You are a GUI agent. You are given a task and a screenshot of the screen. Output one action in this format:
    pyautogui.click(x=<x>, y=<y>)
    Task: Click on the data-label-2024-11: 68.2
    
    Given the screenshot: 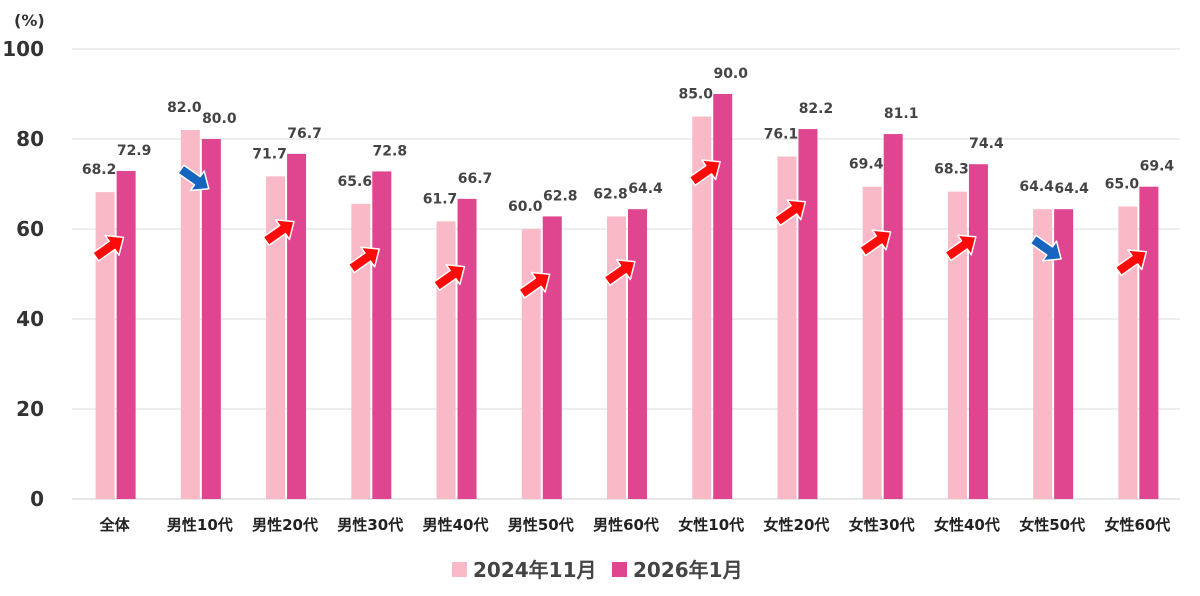 What is the action you would take?
    pyautogui.click(x=99, y=170)
    